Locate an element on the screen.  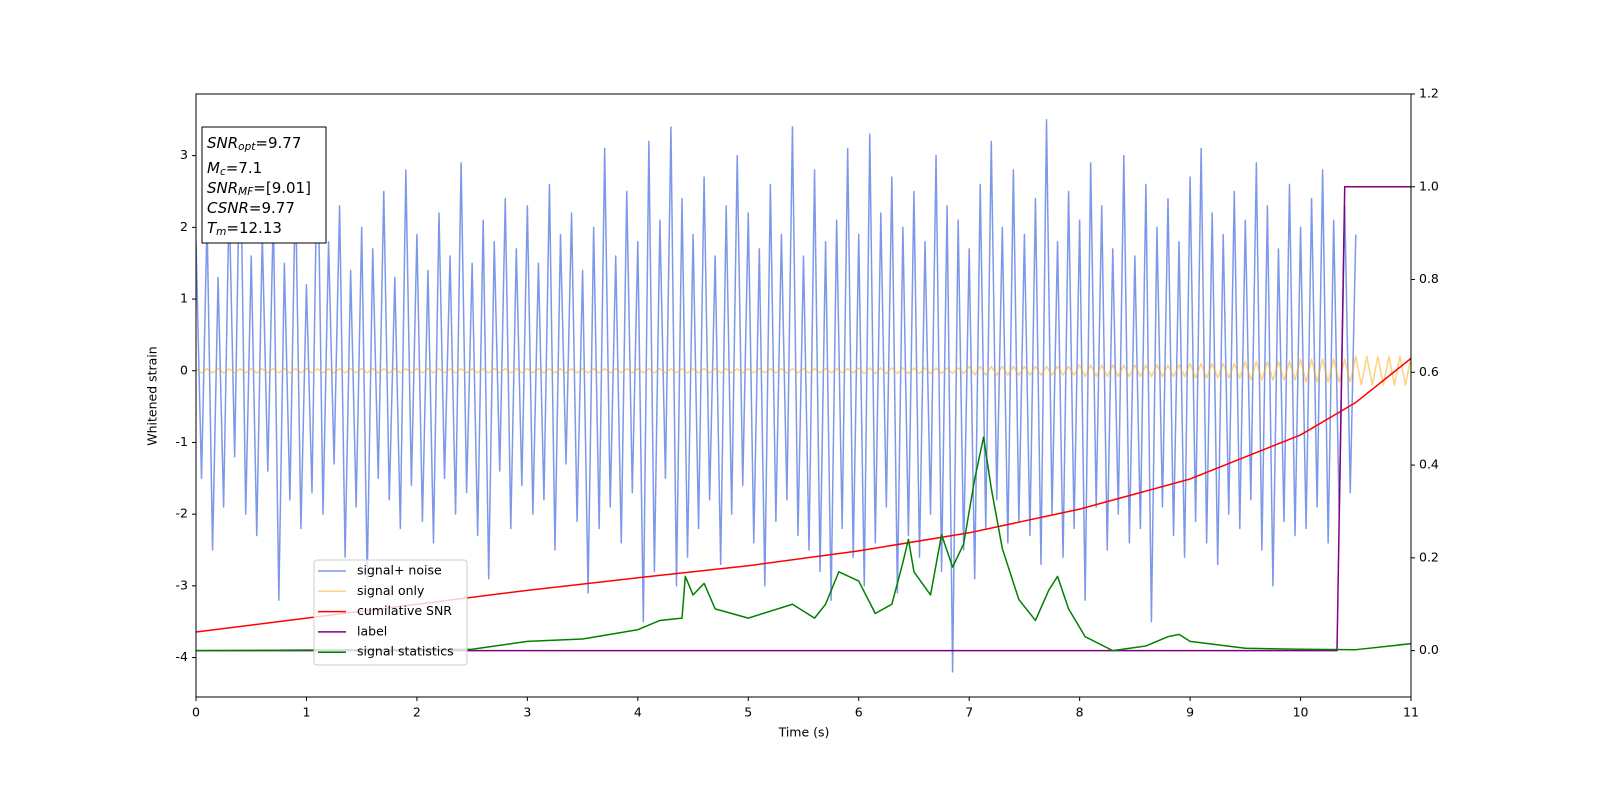
legend-label: signal+ noise is located at coordinates (399, 570).